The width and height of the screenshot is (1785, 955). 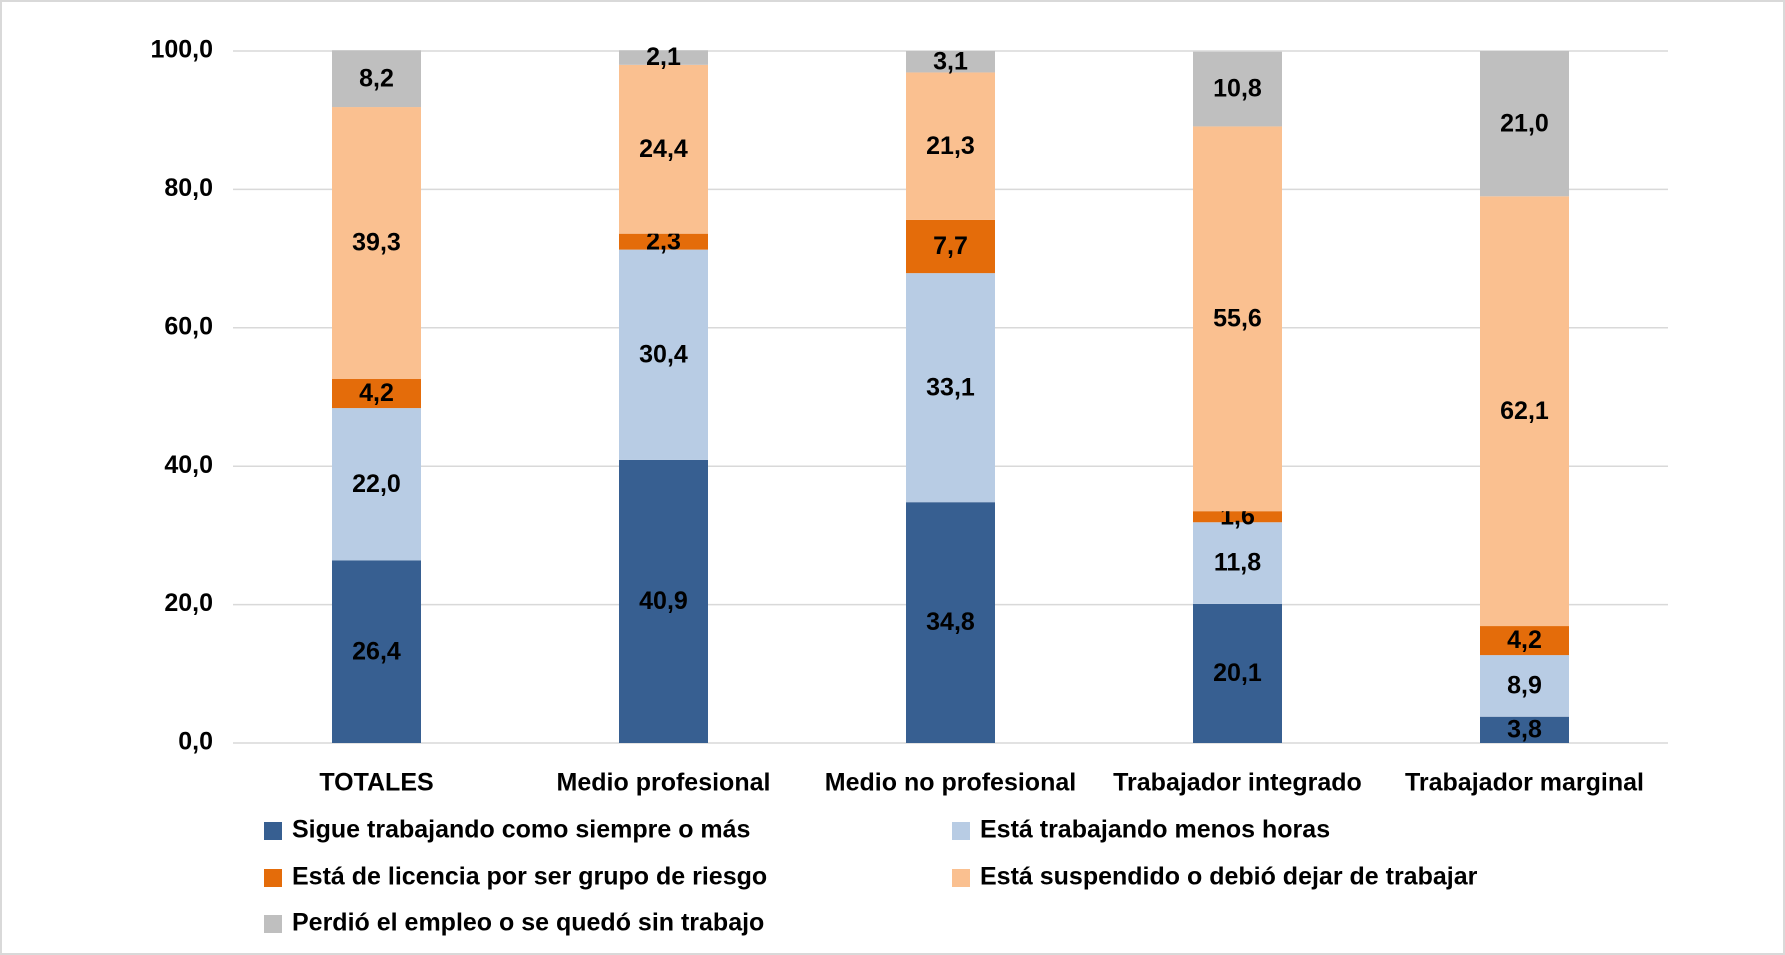 I want to click on data-label: 8,2, so click(x=376, y=78).